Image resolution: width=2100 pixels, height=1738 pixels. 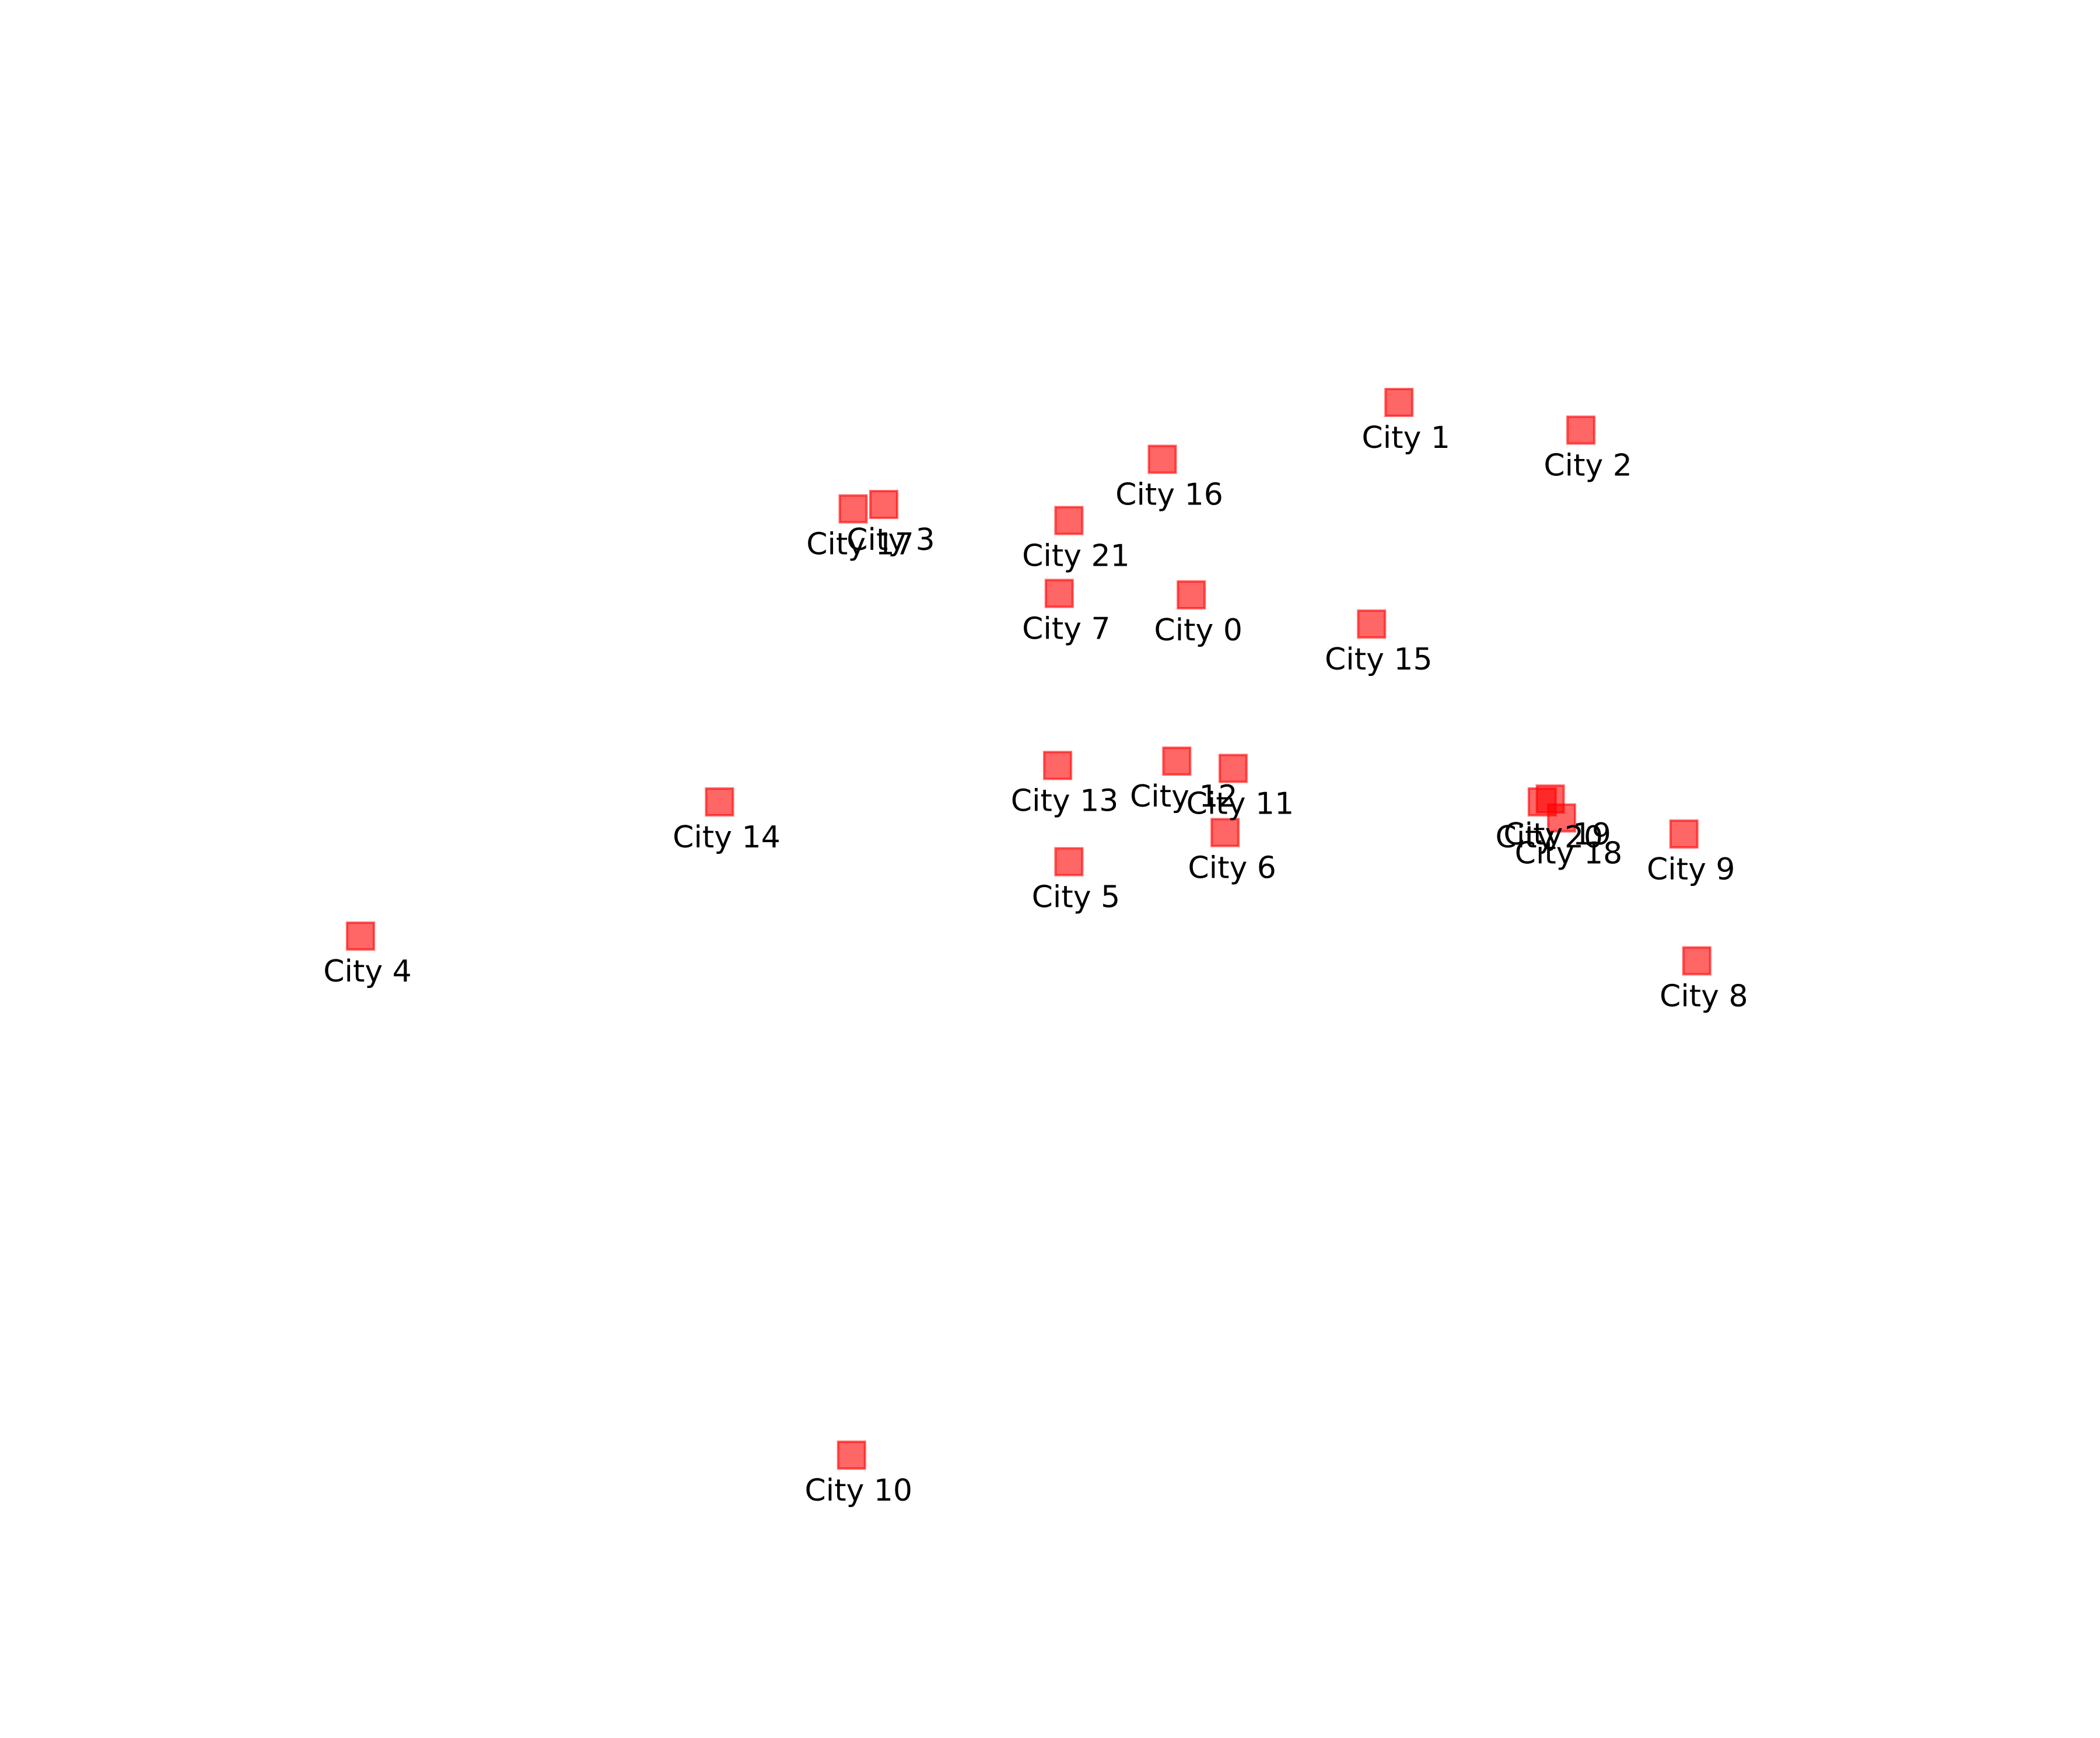 I want to click on city-label-16: City 16, so click(x=1169, y=495).